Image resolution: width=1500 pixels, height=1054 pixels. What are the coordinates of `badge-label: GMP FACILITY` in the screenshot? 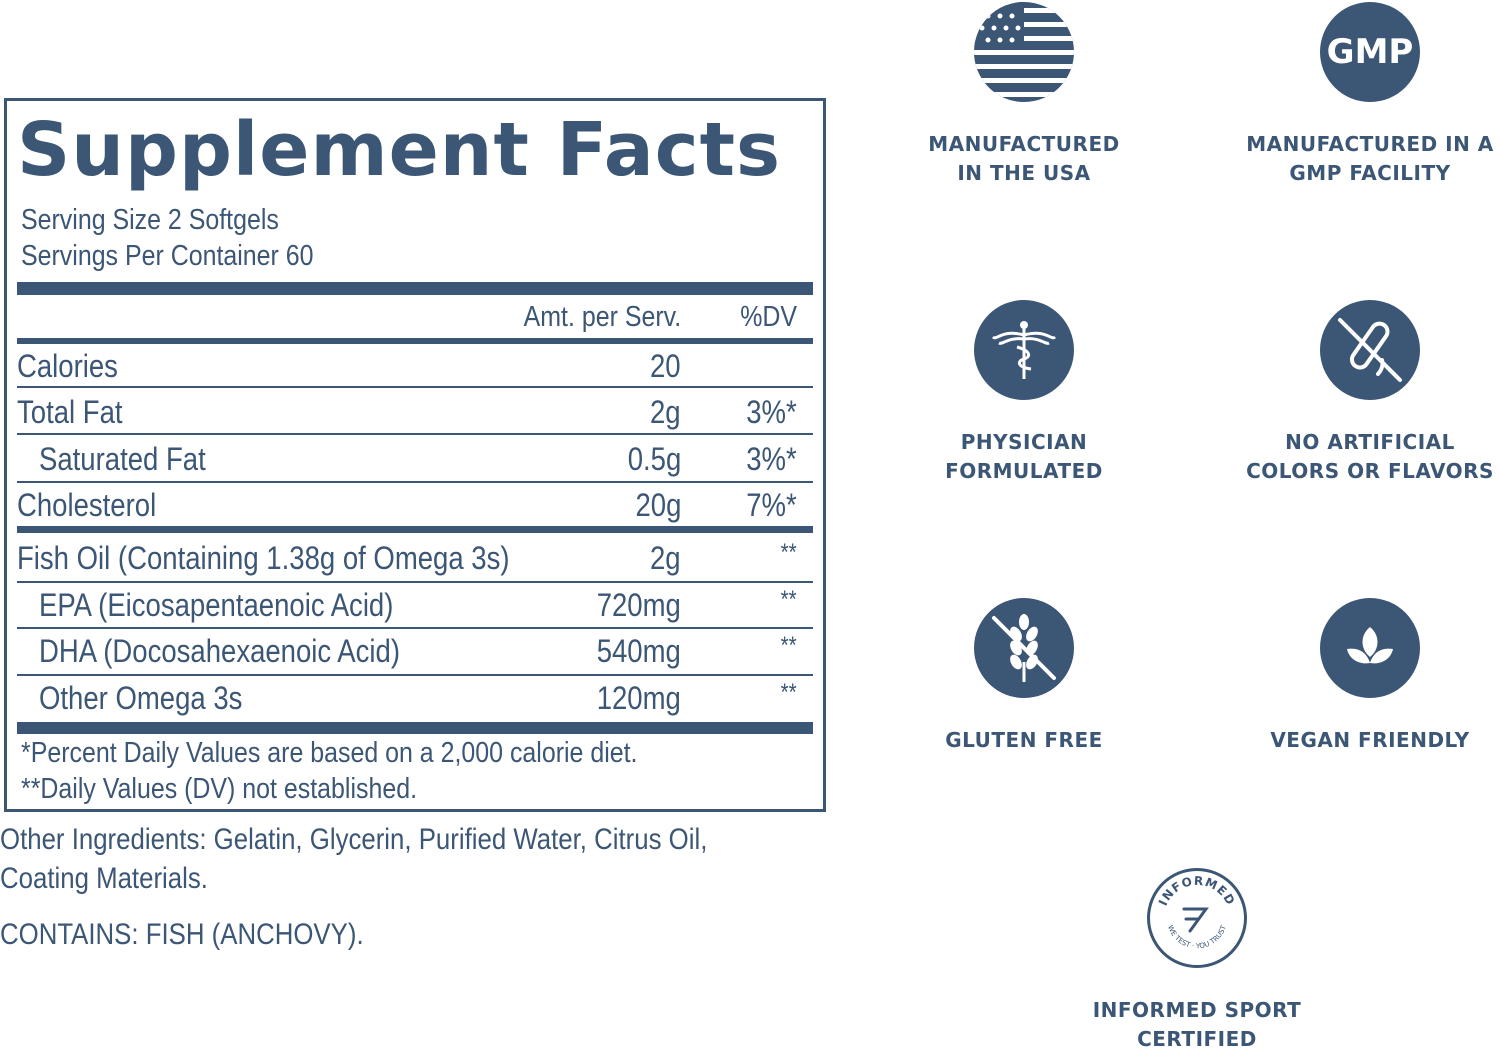 It's located at (1370, 173).